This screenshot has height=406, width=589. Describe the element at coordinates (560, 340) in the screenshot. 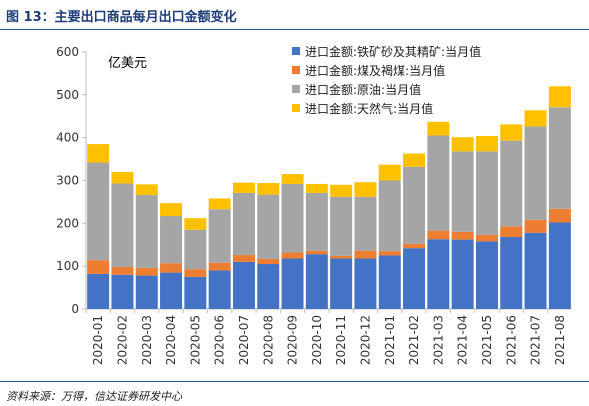

I see `x-tick-label: 2021-08` at that location.